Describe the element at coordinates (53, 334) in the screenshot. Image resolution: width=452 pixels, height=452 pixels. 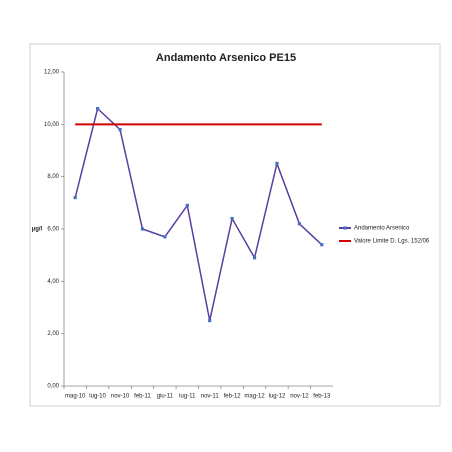
I see `y-tick-label: 2,00` at that location.